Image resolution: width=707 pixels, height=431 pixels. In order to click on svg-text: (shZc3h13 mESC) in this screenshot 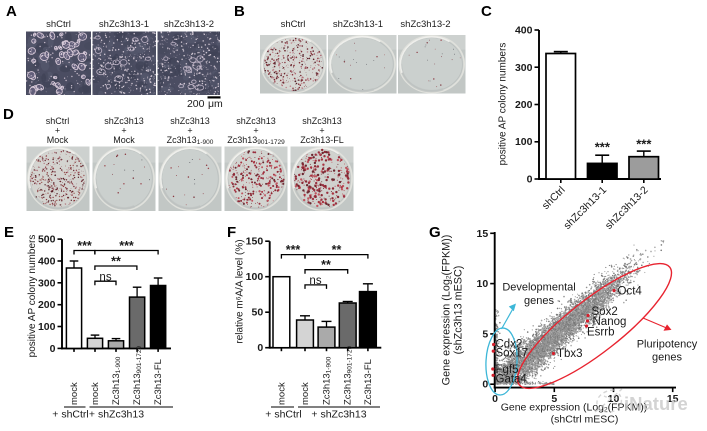, I will do `click(459, 310)`.